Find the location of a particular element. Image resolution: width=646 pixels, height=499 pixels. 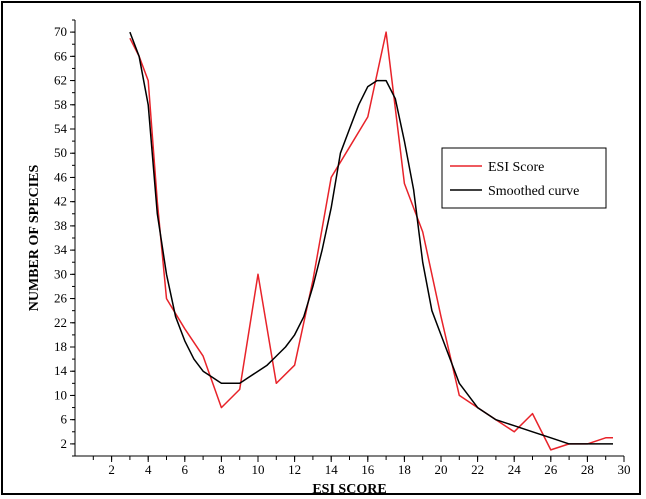

y-tick-label: 46 is located at coordinates (61, 176).